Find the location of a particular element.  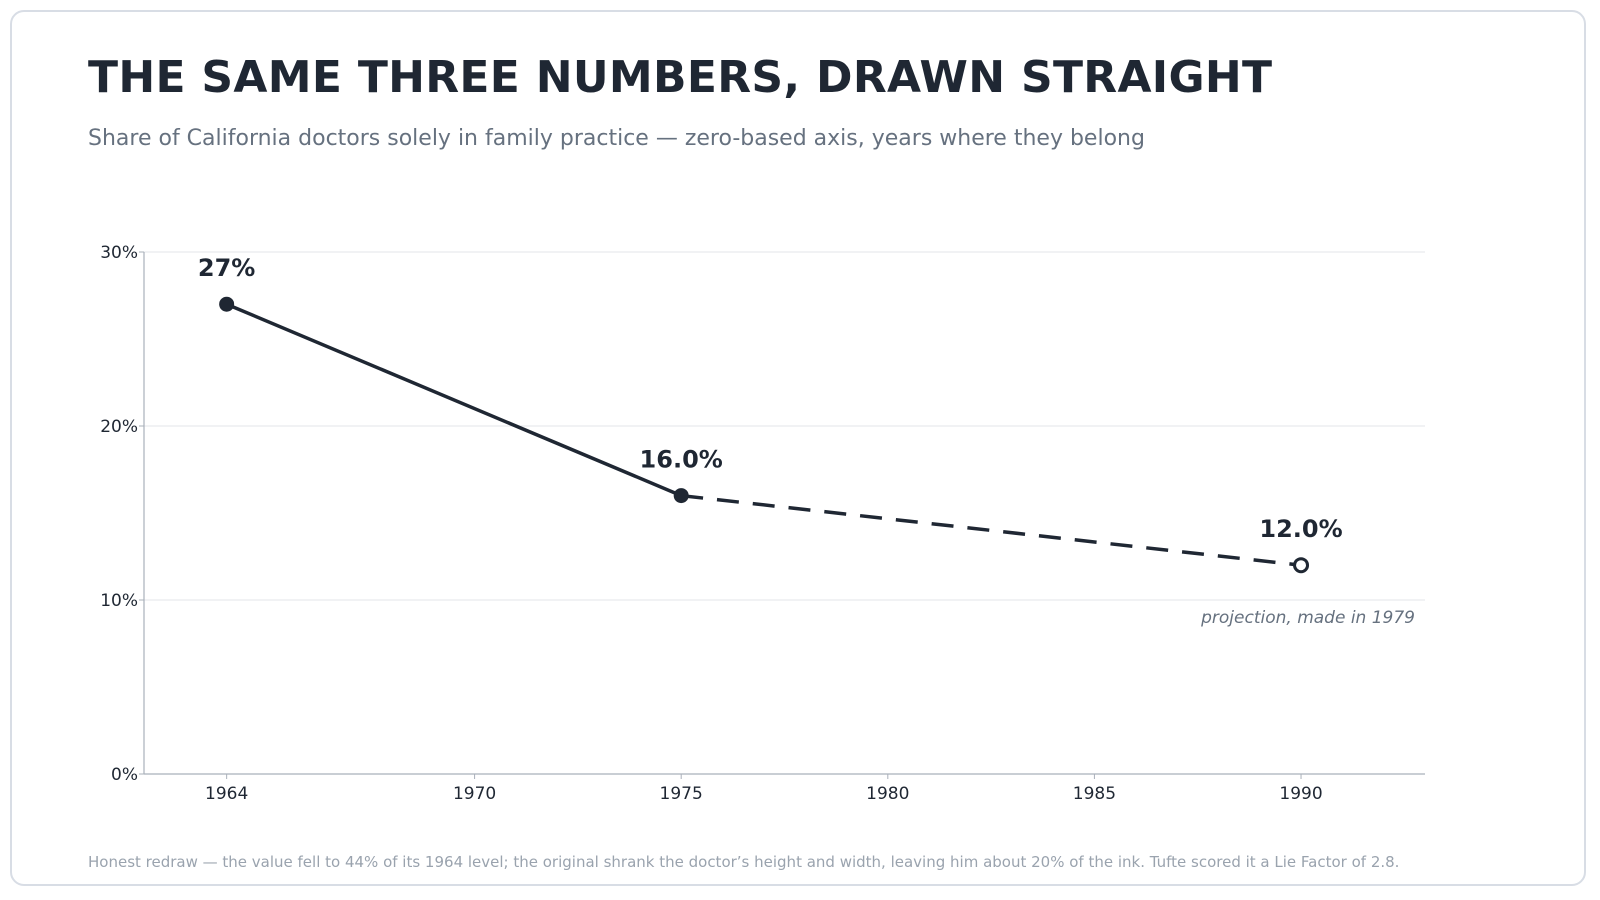

y-tick-label: 30% is located at coordinates (119, 253).